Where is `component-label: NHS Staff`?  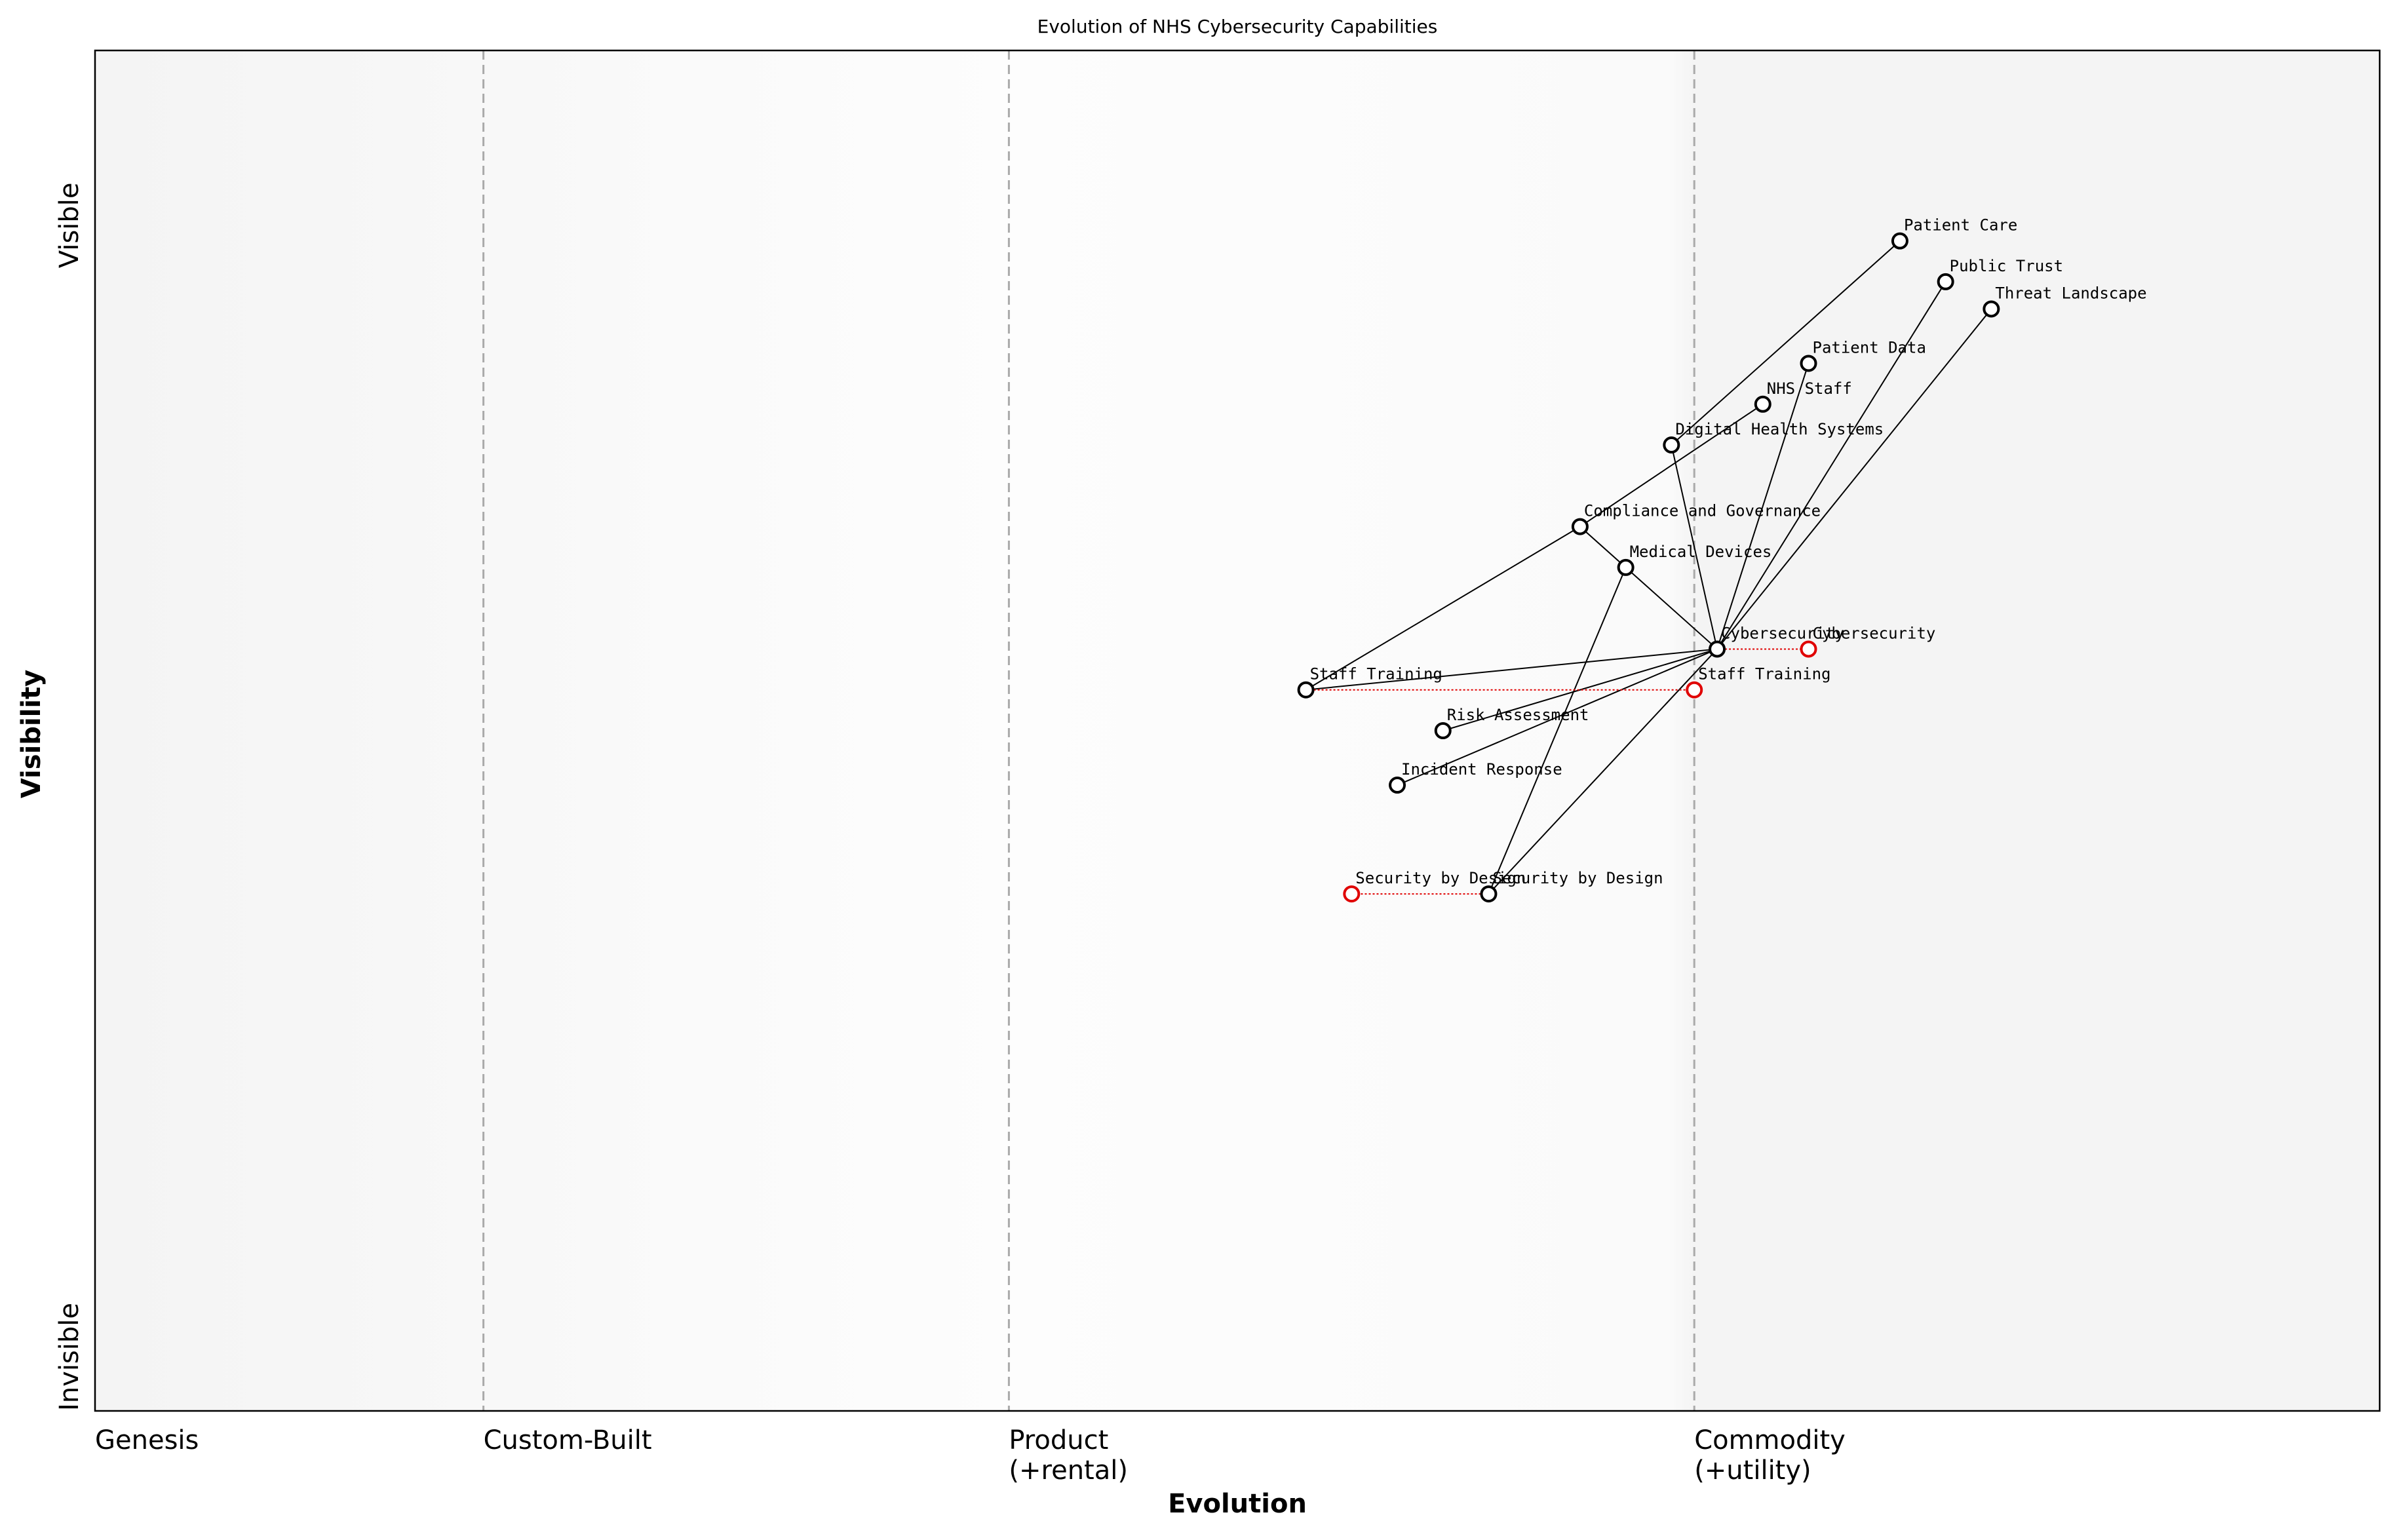
component-label: NHS Staff is located at coordinates (1809, 388).